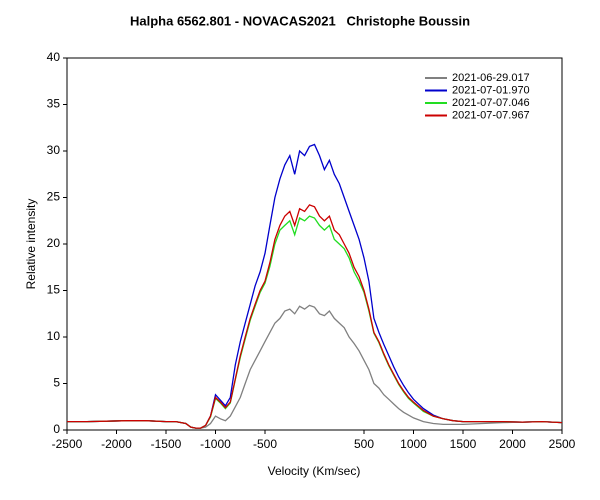 The width and height of the screenshot is (600, 500). Describe the element at coordinates (413, 444) in the screenshot. I see `x-tick-label: 1000` at that location.